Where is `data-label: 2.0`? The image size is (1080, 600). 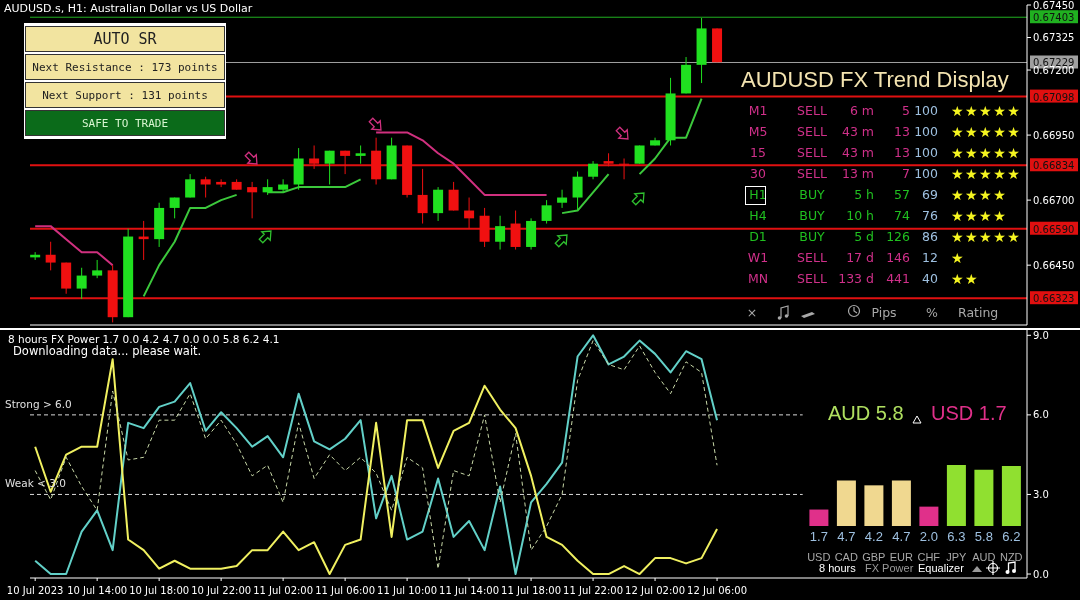 data-label: 2.0 is located at coordinates (928, 536).